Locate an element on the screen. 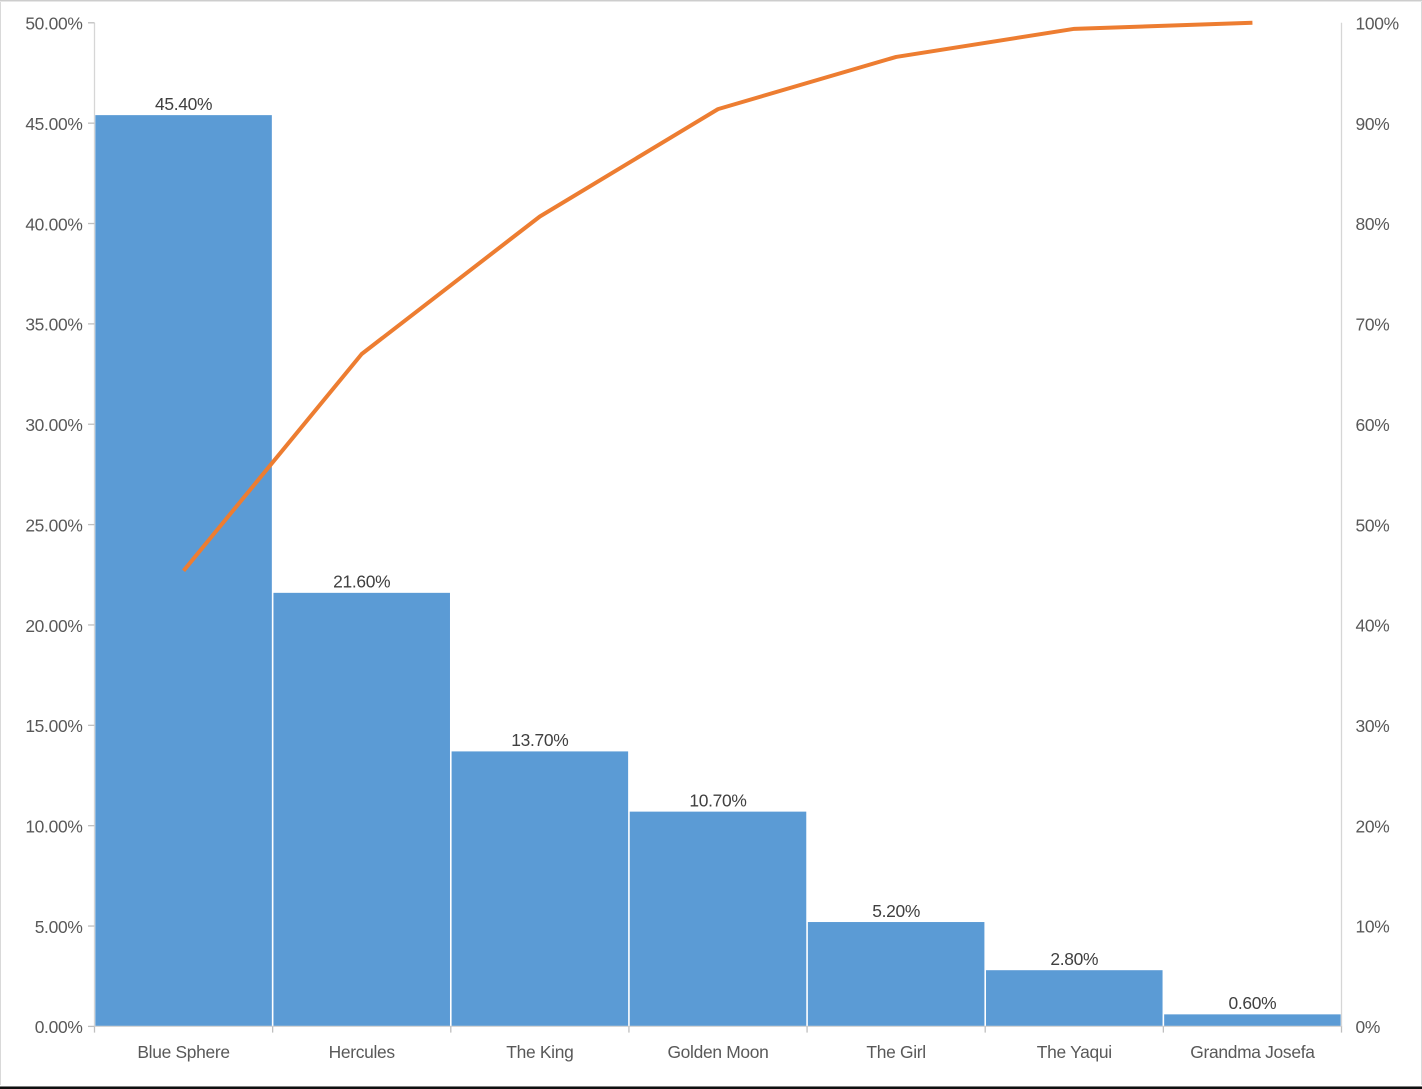 Image resolution: width=1422 pixels, height=1089 pixels. svg-text: 80% is located at coordinates (1373, 224).